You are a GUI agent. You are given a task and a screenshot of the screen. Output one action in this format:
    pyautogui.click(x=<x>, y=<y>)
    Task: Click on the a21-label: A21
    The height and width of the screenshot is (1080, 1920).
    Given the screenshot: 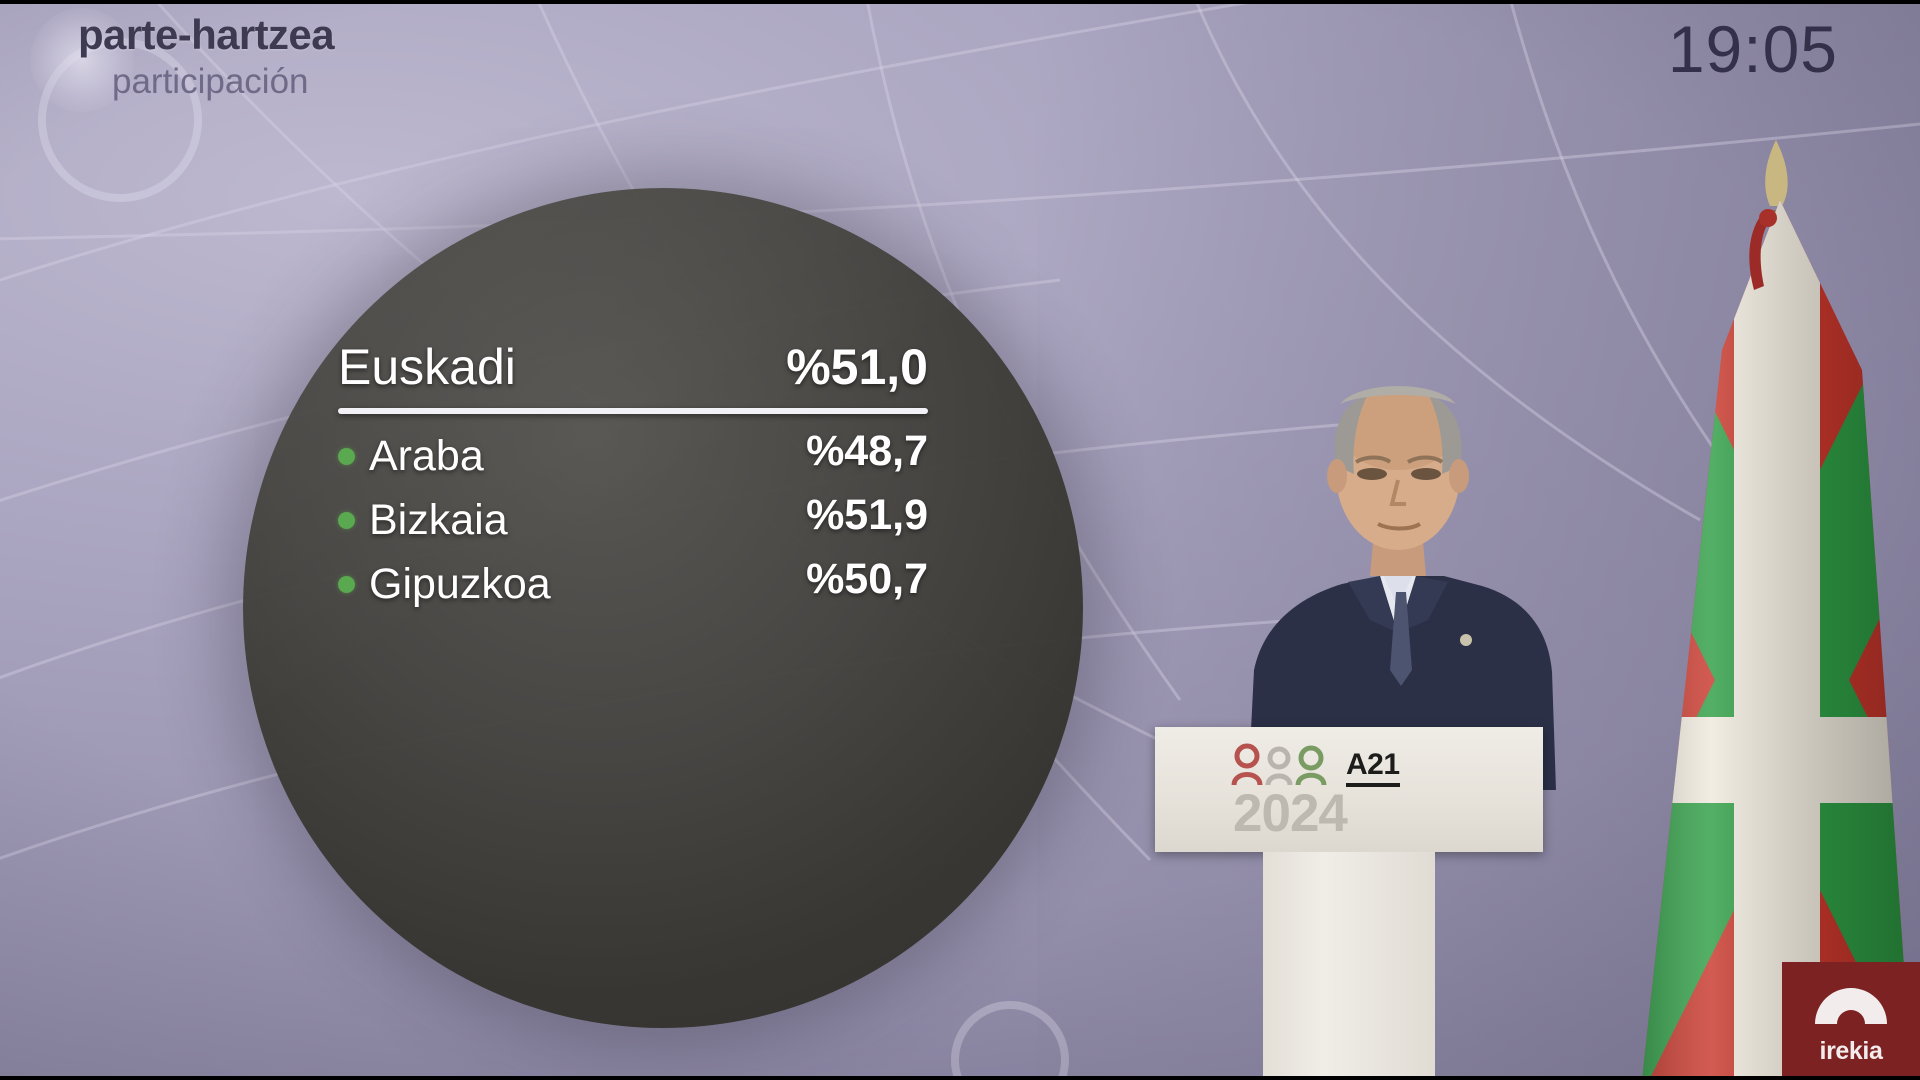 What is the action you would take?
    pyautogui.click(x=1373, y=768)
    